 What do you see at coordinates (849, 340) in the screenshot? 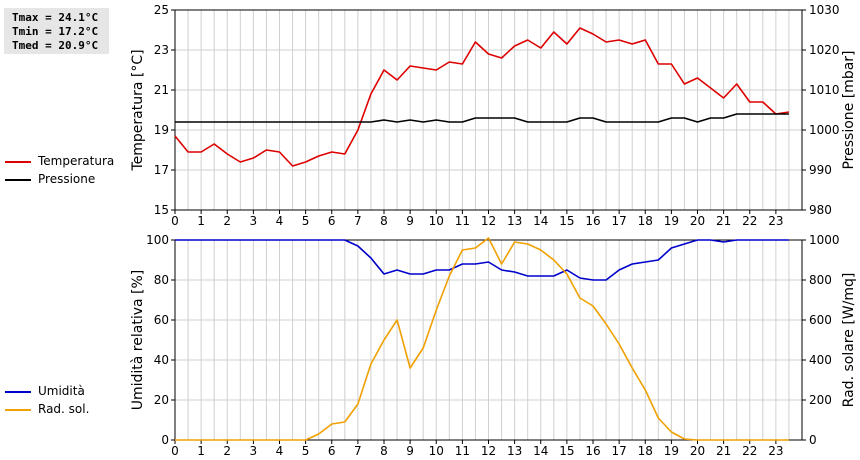
I see `y2-axis-label: Rad. solare [W/mq]` at bounding box center [849, 340].